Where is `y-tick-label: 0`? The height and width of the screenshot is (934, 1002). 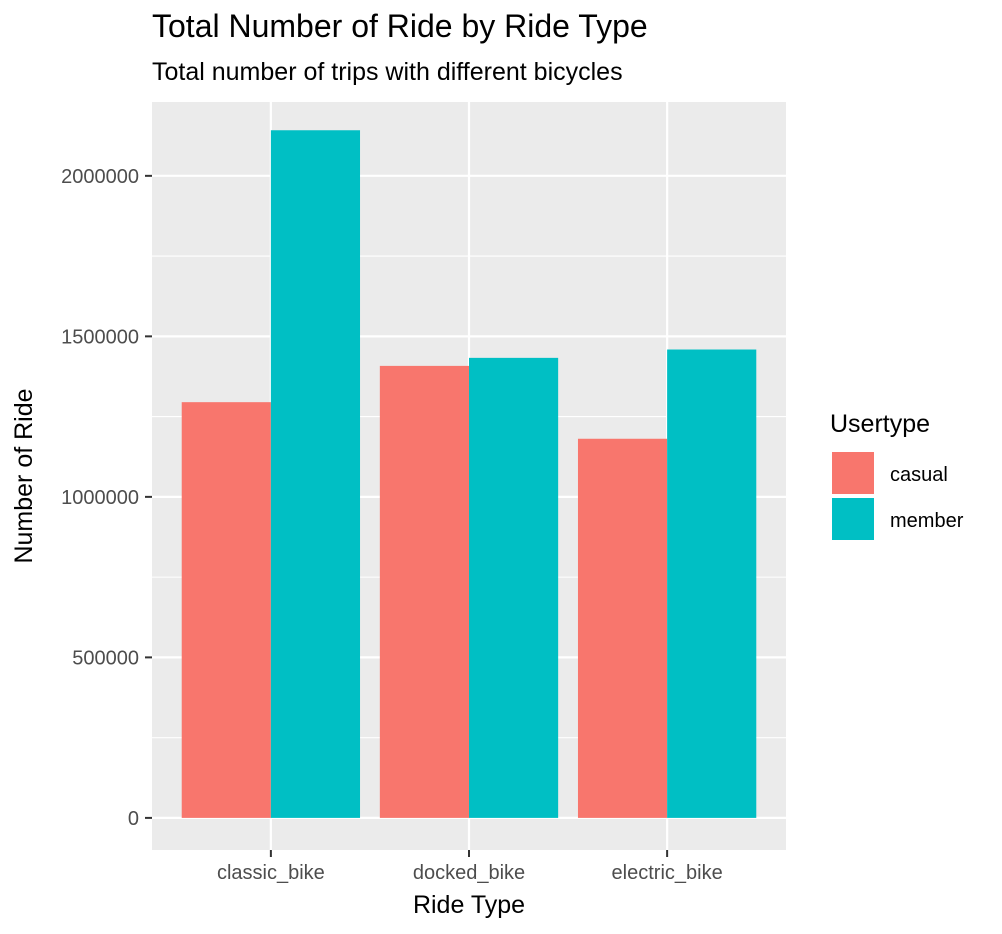
y-tick-label: 0 is located at coordinates (133, 819).